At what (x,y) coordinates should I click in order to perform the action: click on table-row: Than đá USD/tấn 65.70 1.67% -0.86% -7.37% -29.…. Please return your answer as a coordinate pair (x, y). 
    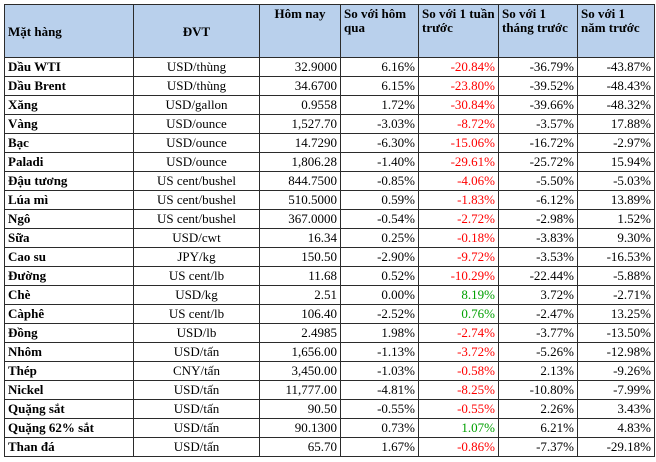
    Looking at the image, I should click on (329, 447).